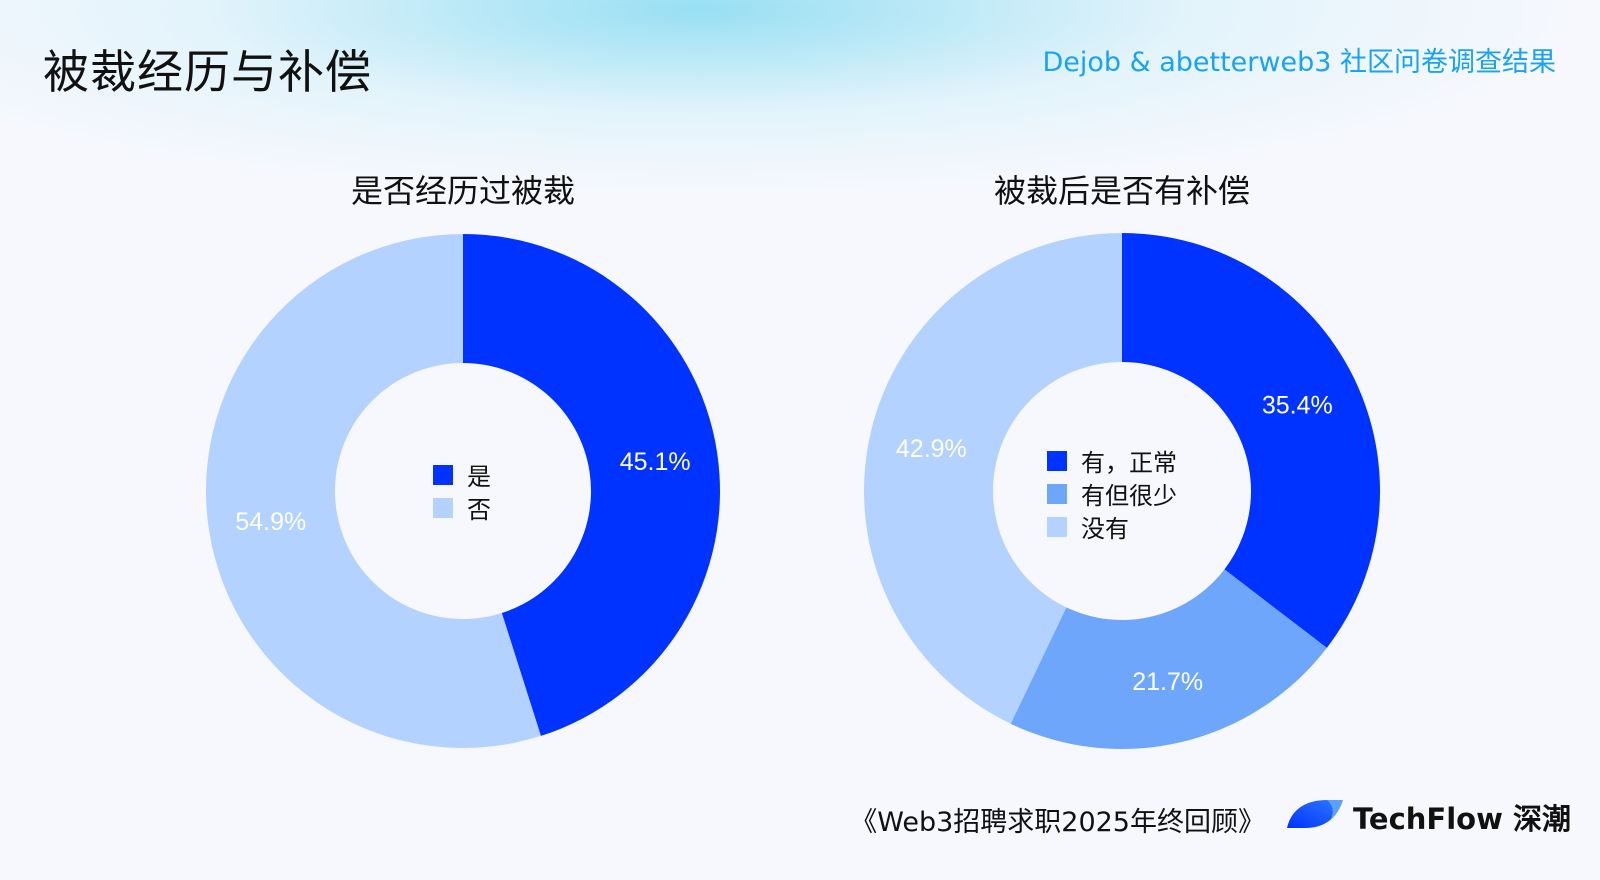 The width and height of the screenshot is (1600, 880). Describe the element at coordinates (462, 474) in the screenshot. I see `legend-item: 是` at that location.